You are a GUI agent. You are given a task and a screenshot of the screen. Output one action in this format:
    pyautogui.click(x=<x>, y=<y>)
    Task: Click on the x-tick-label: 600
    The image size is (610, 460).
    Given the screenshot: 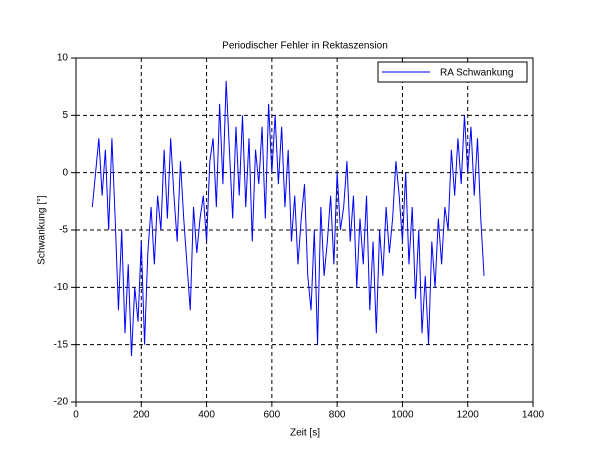 What is the action you would take?
    pyautogui.click(x=272, y=415)
    